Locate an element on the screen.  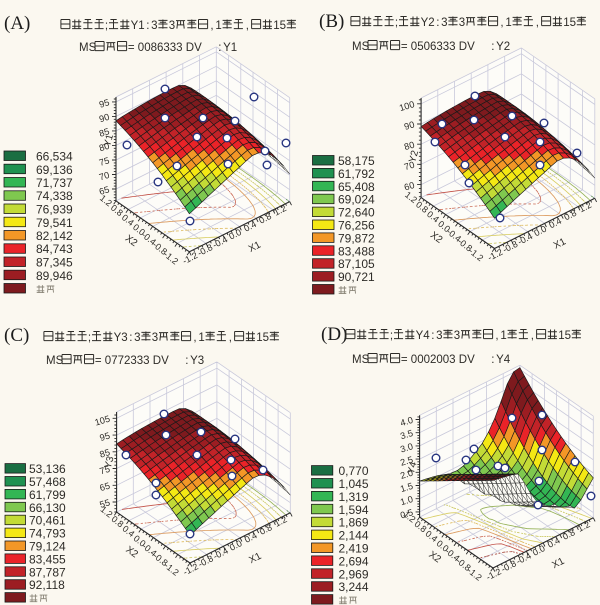
svg-text: 76,939 is located at coordinates (54, 210).